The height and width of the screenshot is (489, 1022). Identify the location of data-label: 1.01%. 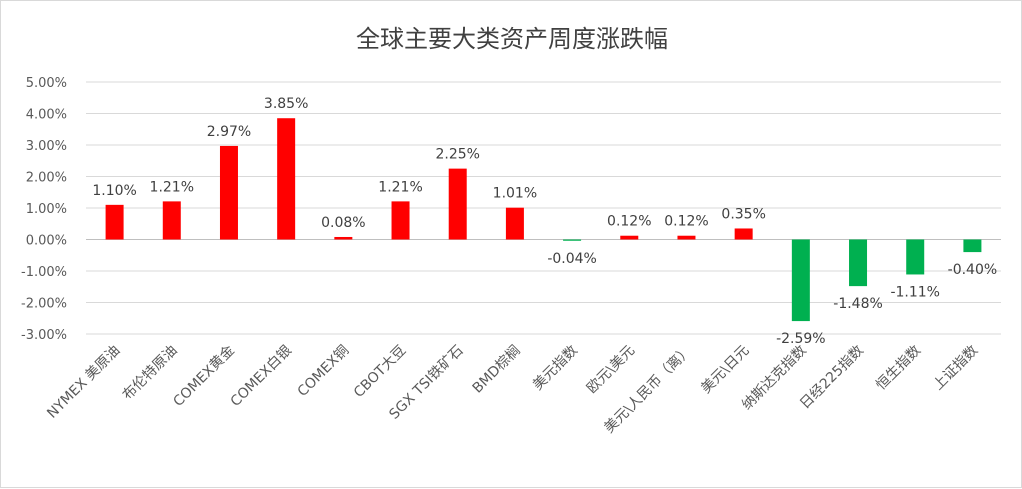
(515, 194).